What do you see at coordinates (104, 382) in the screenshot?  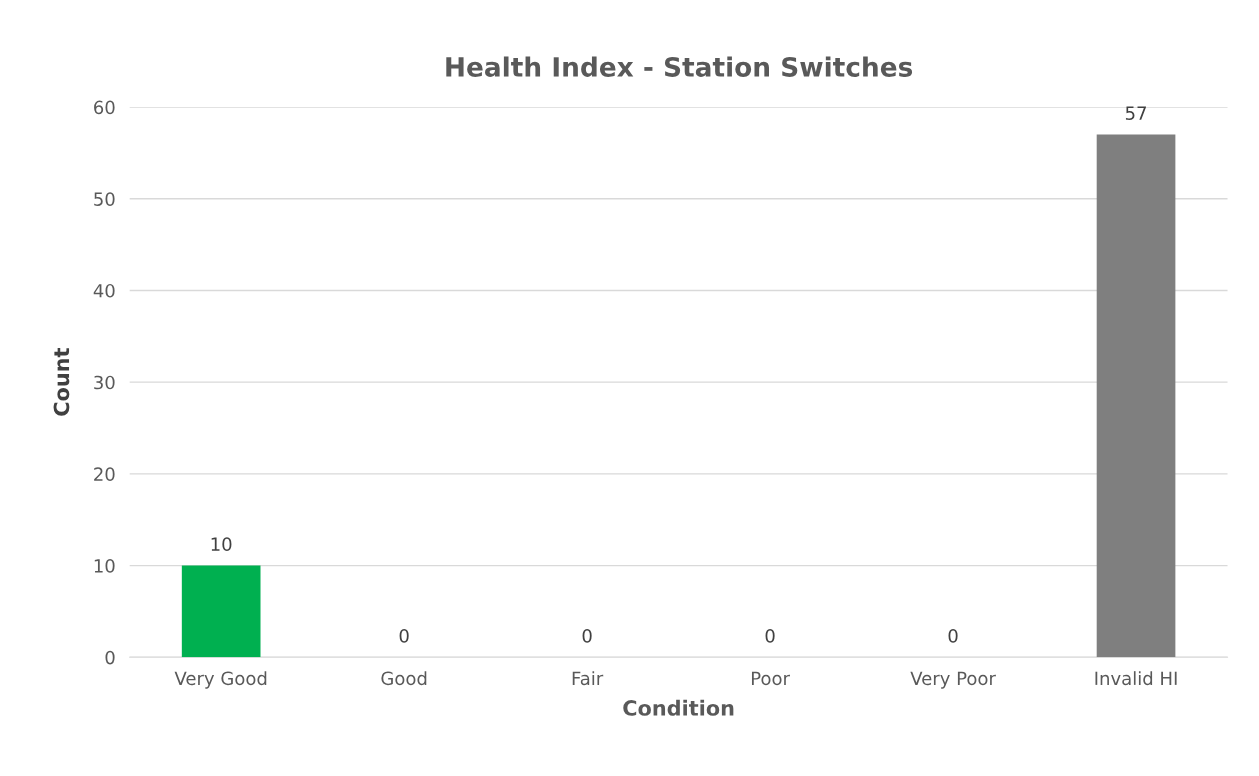 I see `y-tick-label: 30` at bounding box center [104, 382].